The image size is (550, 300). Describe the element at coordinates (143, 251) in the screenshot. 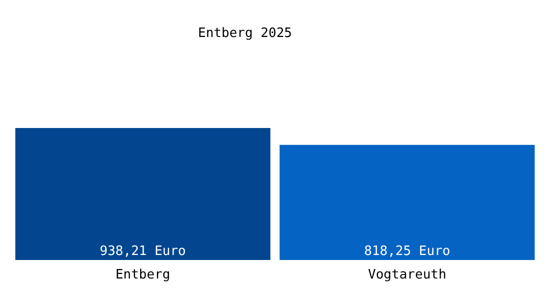

I see `data-label: 938,21 Euro` at that location.